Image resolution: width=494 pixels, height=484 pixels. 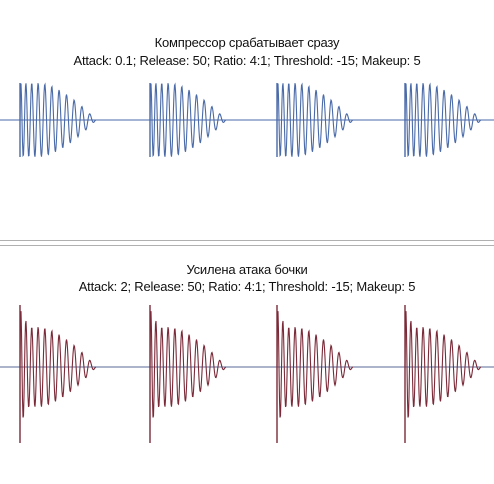 I want to click on top-panel-title: Компрессор срабатывает сразу, so click(x=247, y=42).